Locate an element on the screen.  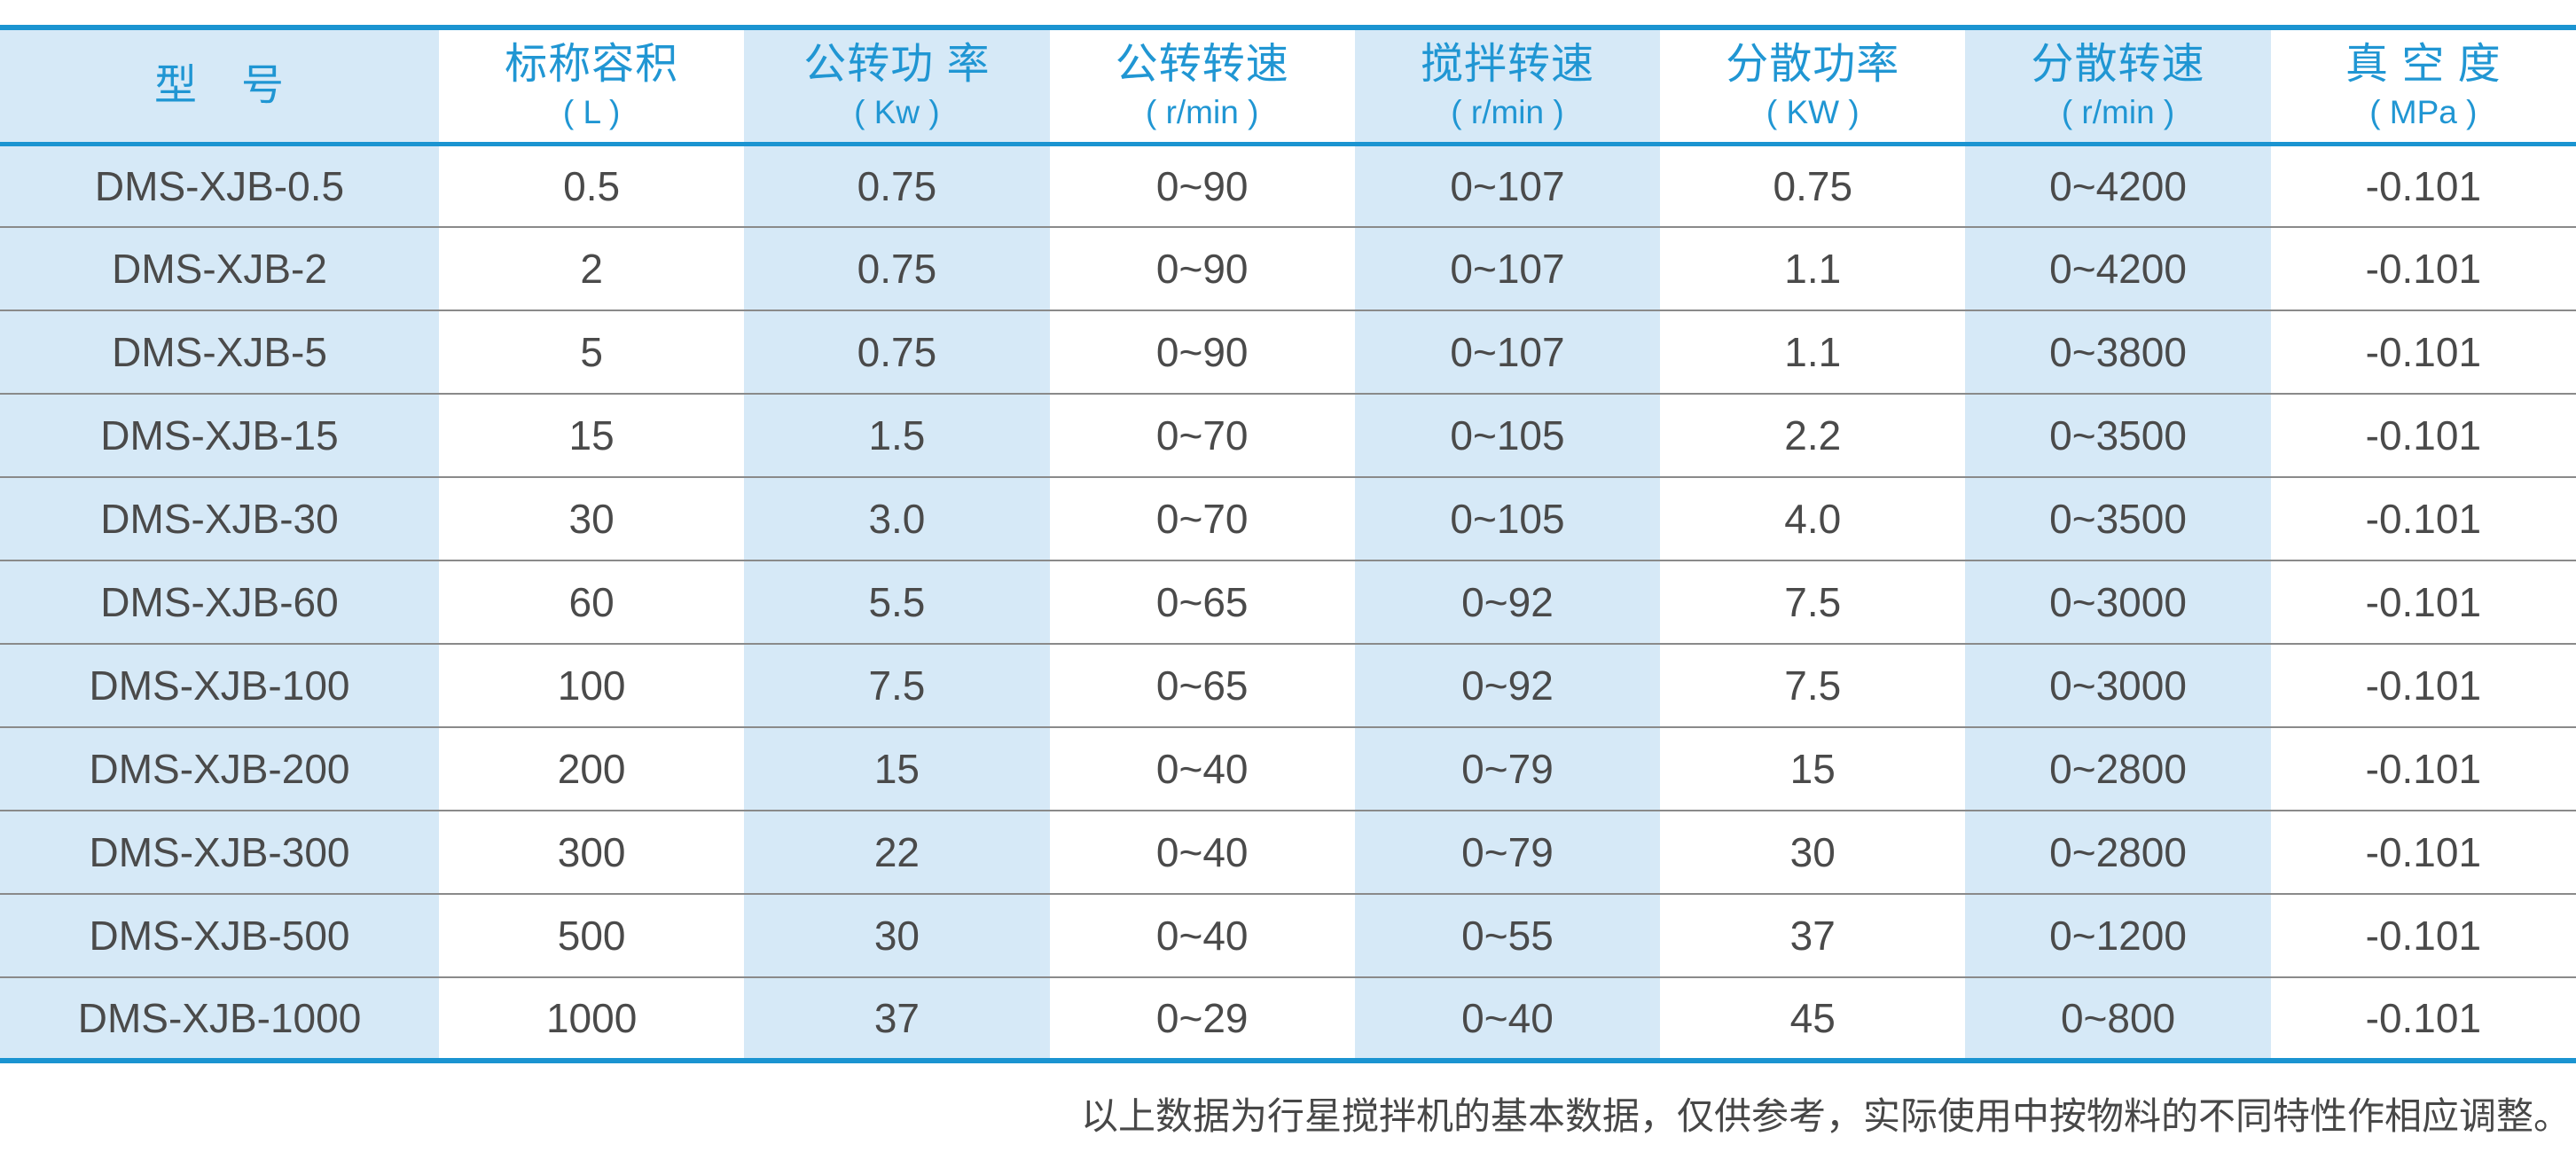
table-row: DMS-XJB-100 100 7.5 0~65 0~92 7.5 0~3000 -0.101 is located at coordinates (1288, 685).